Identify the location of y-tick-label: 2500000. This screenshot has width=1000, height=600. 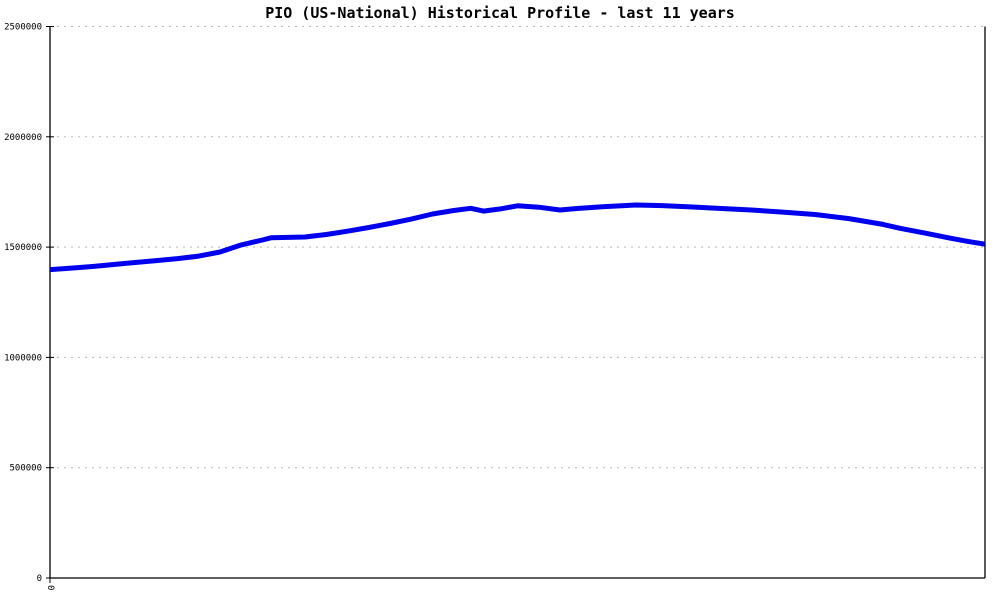
(23, 28).